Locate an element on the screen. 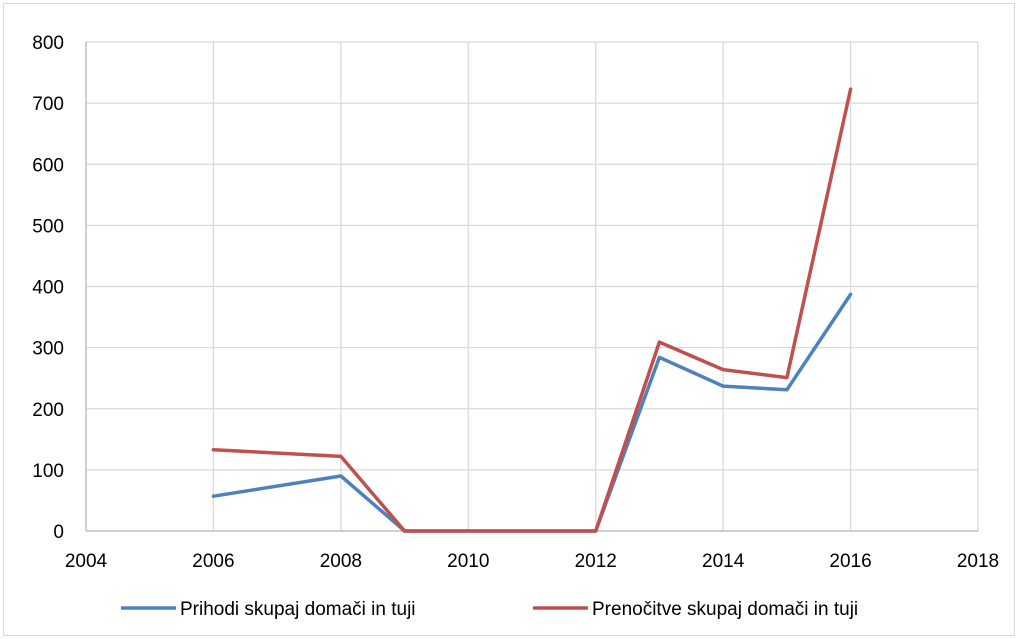  y-tick-label: 500 is located at coordinates (48, 226).